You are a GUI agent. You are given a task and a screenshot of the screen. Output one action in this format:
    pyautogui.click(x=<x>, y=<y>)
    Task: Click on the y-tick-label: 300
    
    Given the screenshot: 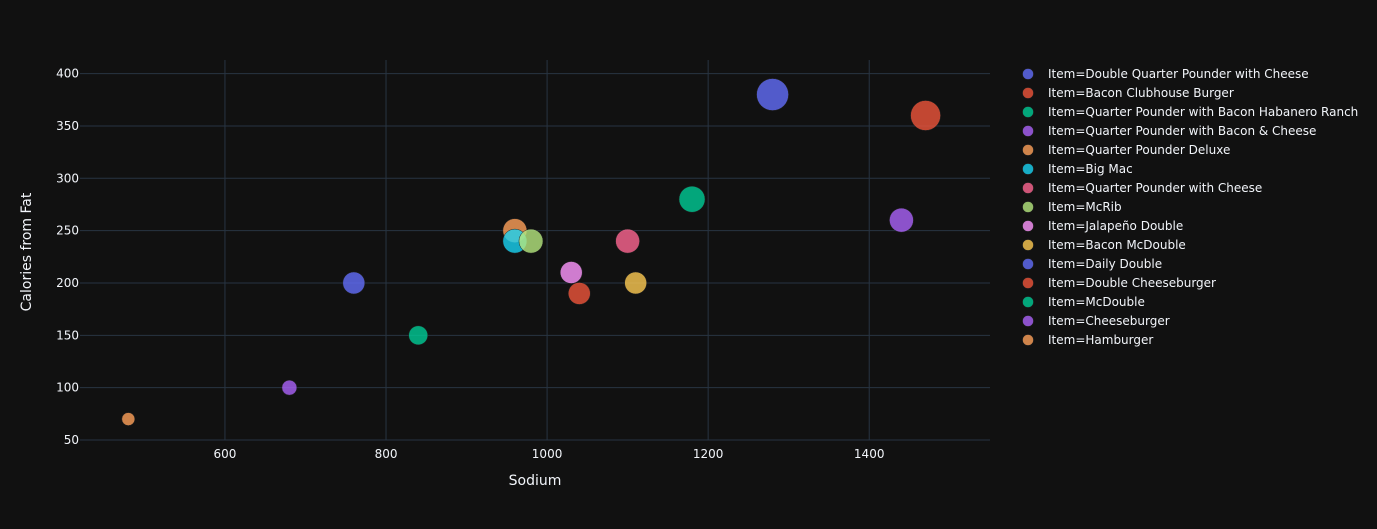 What is the action you would take?
    pyautogui.click(x=67, y=178)
    